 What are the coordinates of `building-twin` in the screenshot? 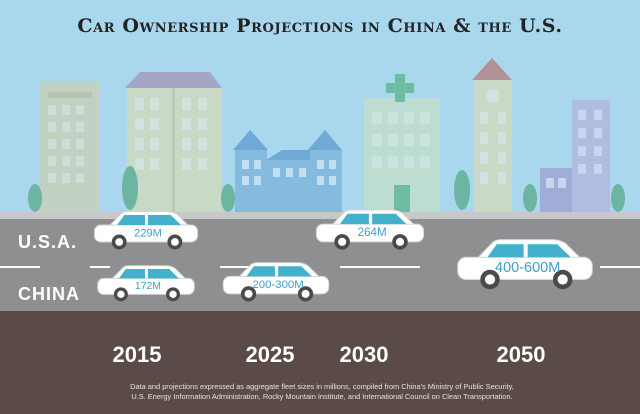 It's located at (173, 142).